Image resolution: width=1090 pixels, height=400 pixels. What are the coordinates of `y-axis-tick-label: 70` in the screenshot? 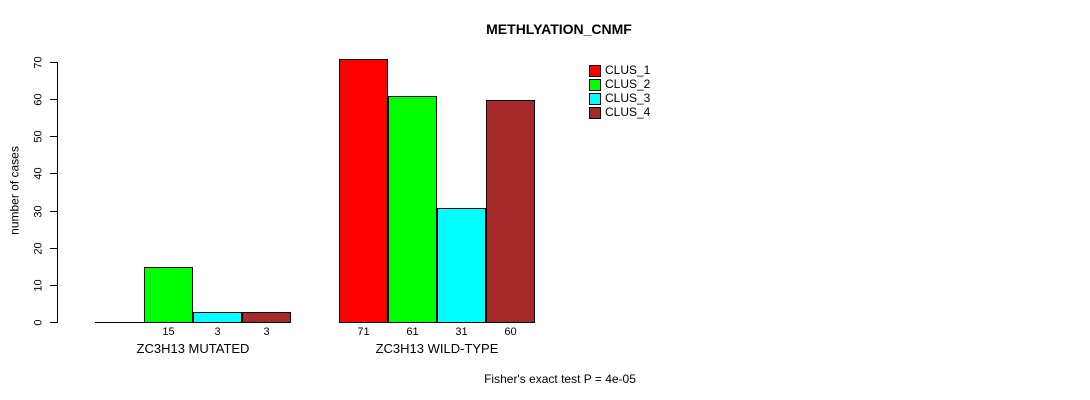 It's located at (38, 62).